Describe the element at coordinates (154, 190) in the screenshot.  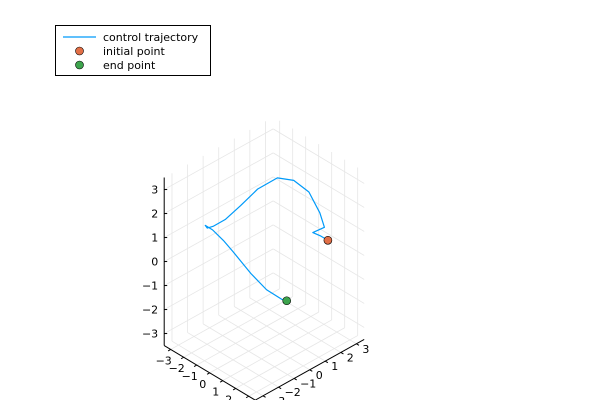
I see `z-tick-label: 3` at that location.